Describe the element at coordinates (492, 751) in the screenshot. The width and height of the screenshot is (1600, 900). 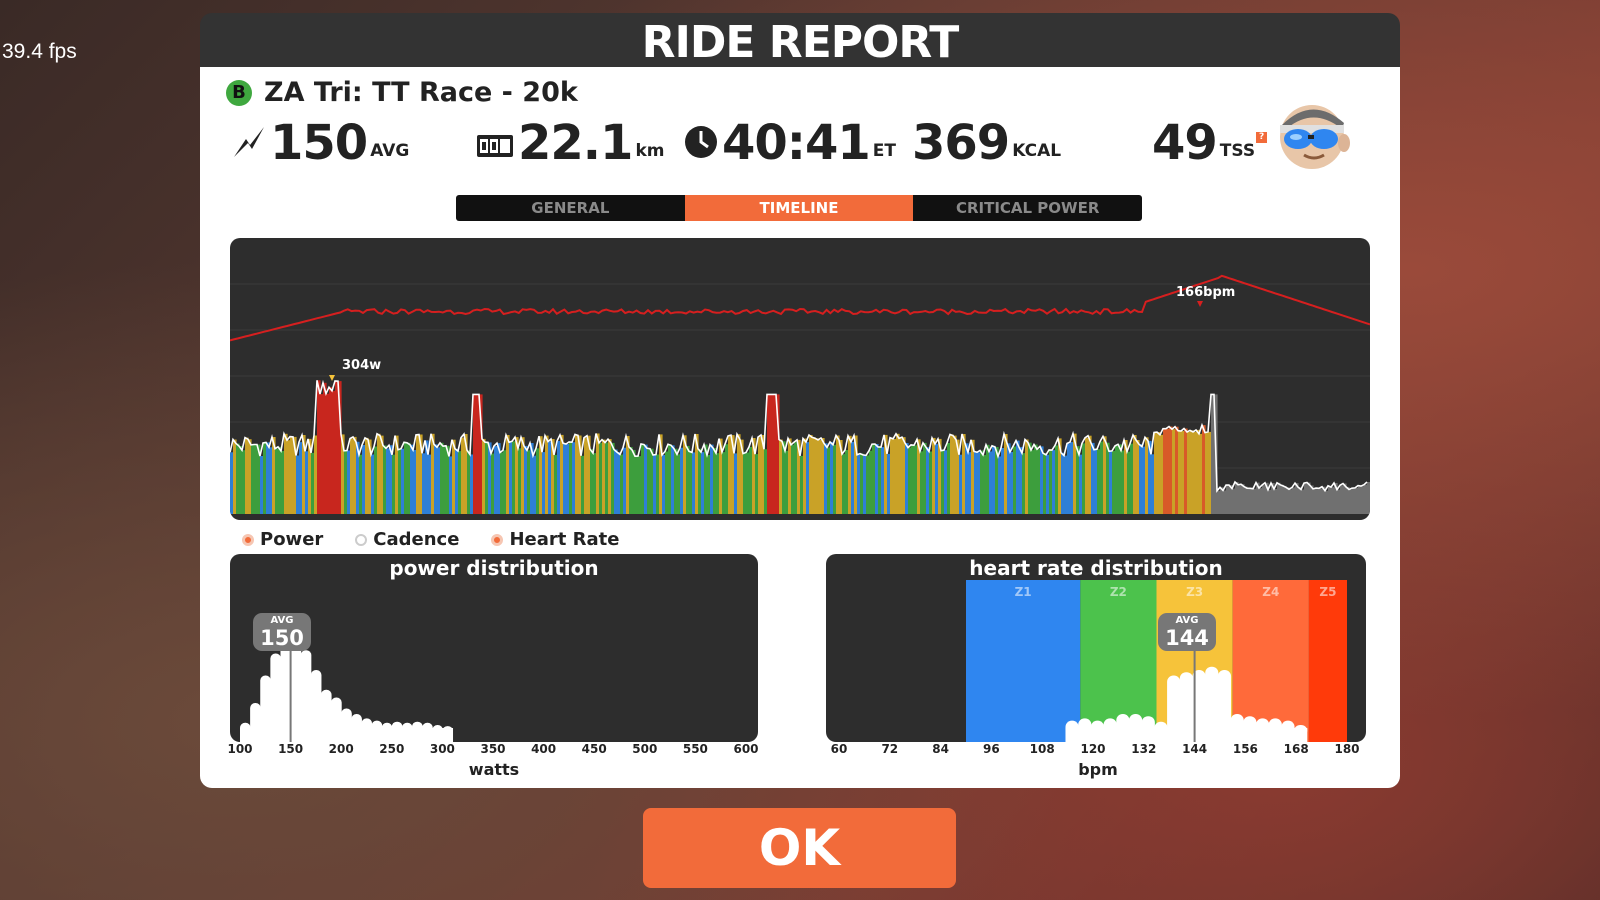
I see `power-x-ticks: 100 150 200 250 300 350 400 450 500 550 600` at that location.